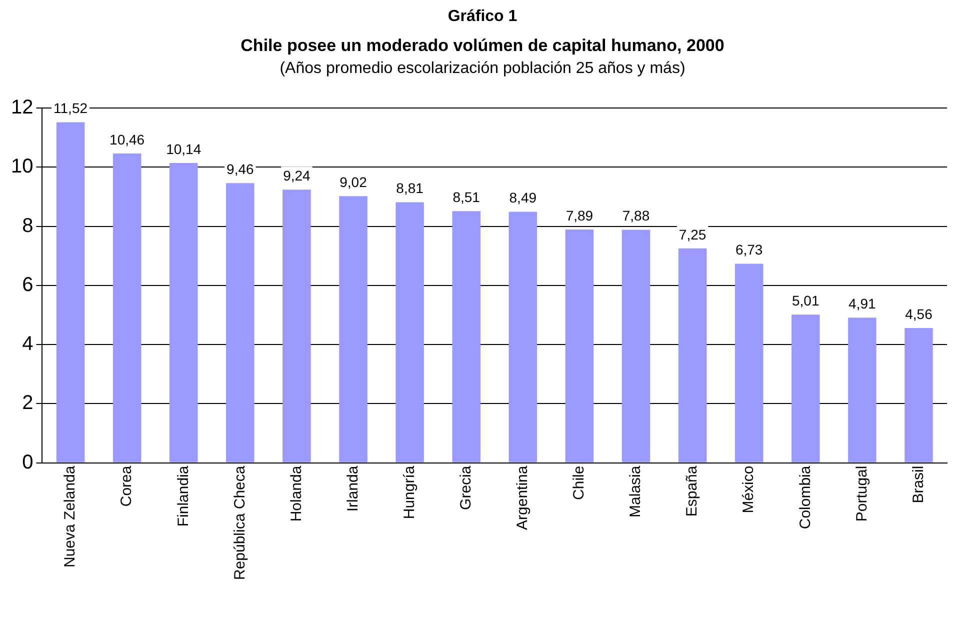  Describe the element at coordinates (919, 314) in the screenshot. I see `data-label: 4,56` at that location.